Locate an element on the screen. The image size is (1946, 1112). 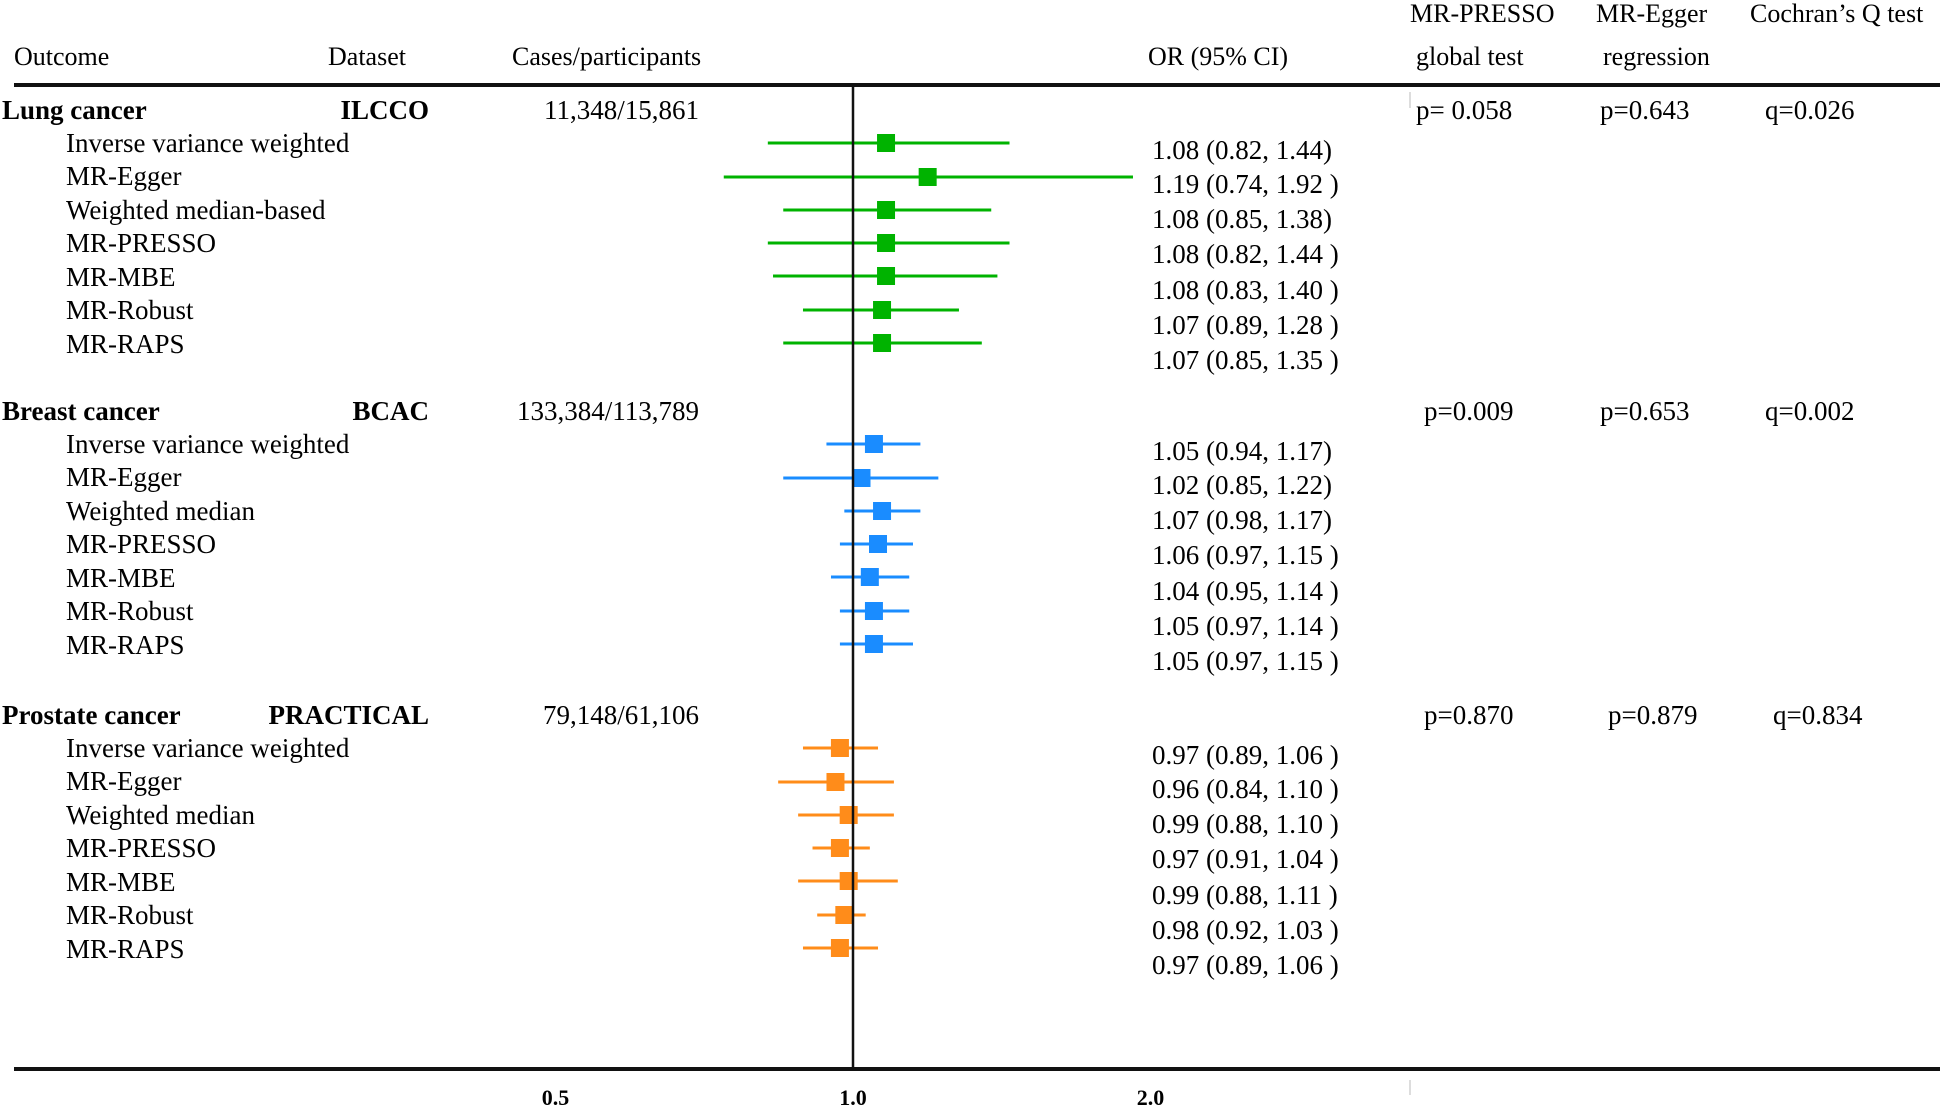
or-ci-value: 1.07 (0.85, 1.35 ) is located at coordinates (1245, 360).